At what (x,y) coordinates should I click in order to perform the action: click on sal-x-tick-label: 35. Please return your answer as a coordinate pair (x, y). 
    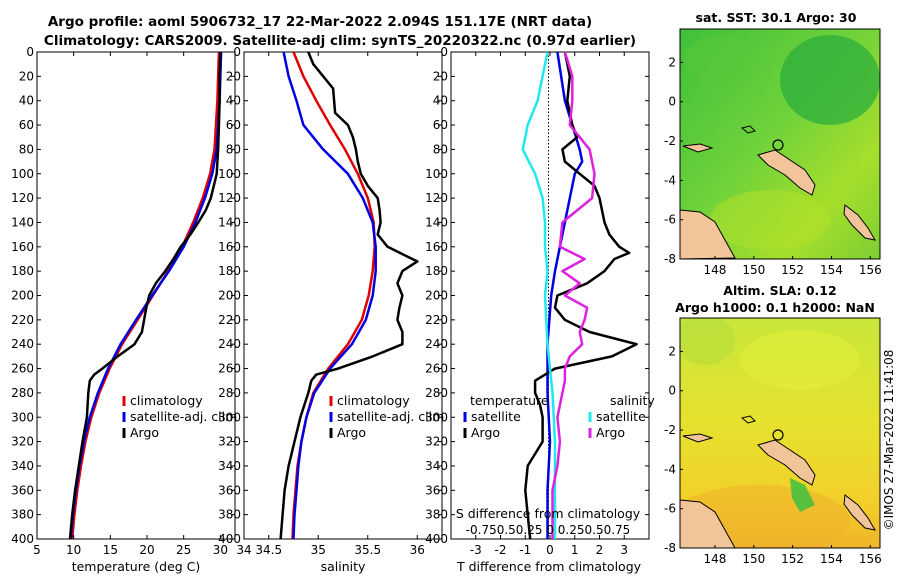
    Looking at the image, I should click on (318, 550).